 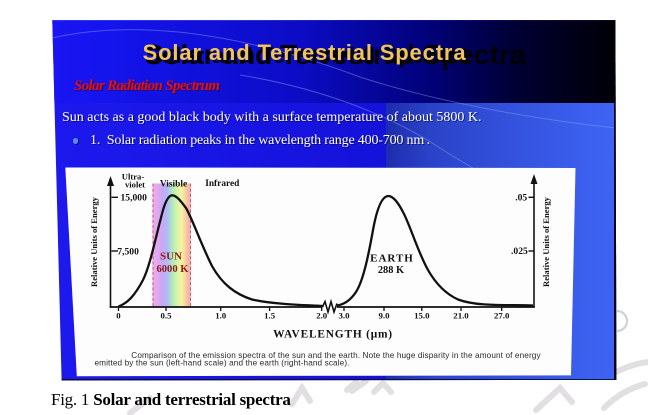 I want to click on svg-text: 6000 K, so click(x=172, y=269).